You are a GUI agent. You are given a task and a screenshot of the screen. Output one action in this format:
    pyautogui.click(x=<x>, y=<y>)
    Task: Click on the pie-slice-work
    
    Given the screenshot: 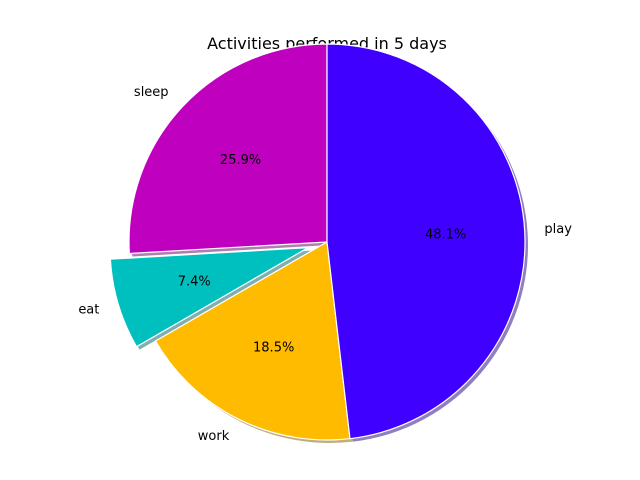 What is the action you would take?
    pyautogui.click(x=252, y=341)
    